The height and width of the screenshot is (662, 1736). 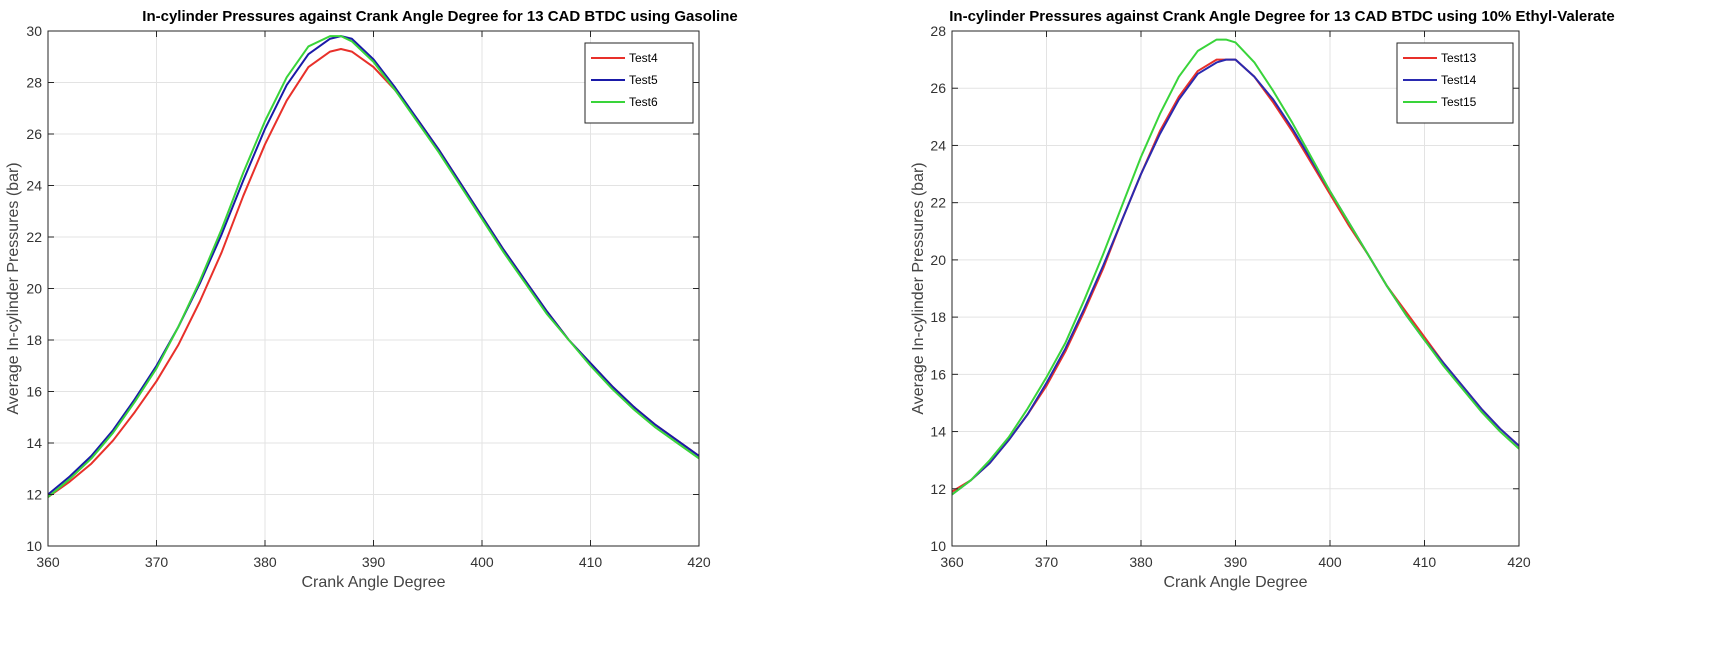 I want to click on chart-0-x-tick-label: 380, so click(x=265, y=562).